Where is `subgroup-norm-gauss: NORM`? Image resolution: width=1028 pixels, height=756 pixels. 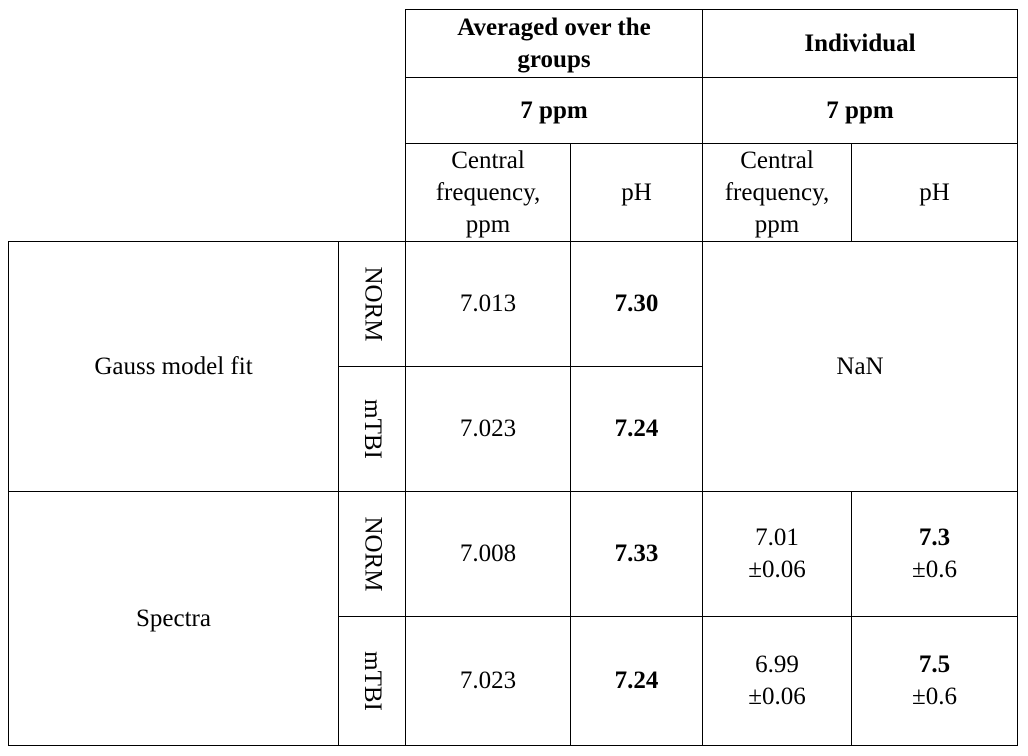 subgroup-norm-gauss: NORM is located at coordinates (372, 304).